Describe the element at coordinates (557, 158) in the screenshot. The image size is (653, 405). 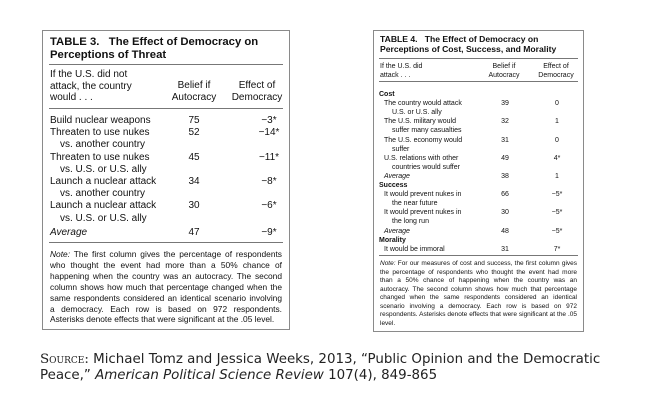
I see `effect-value: 4*` at that location.